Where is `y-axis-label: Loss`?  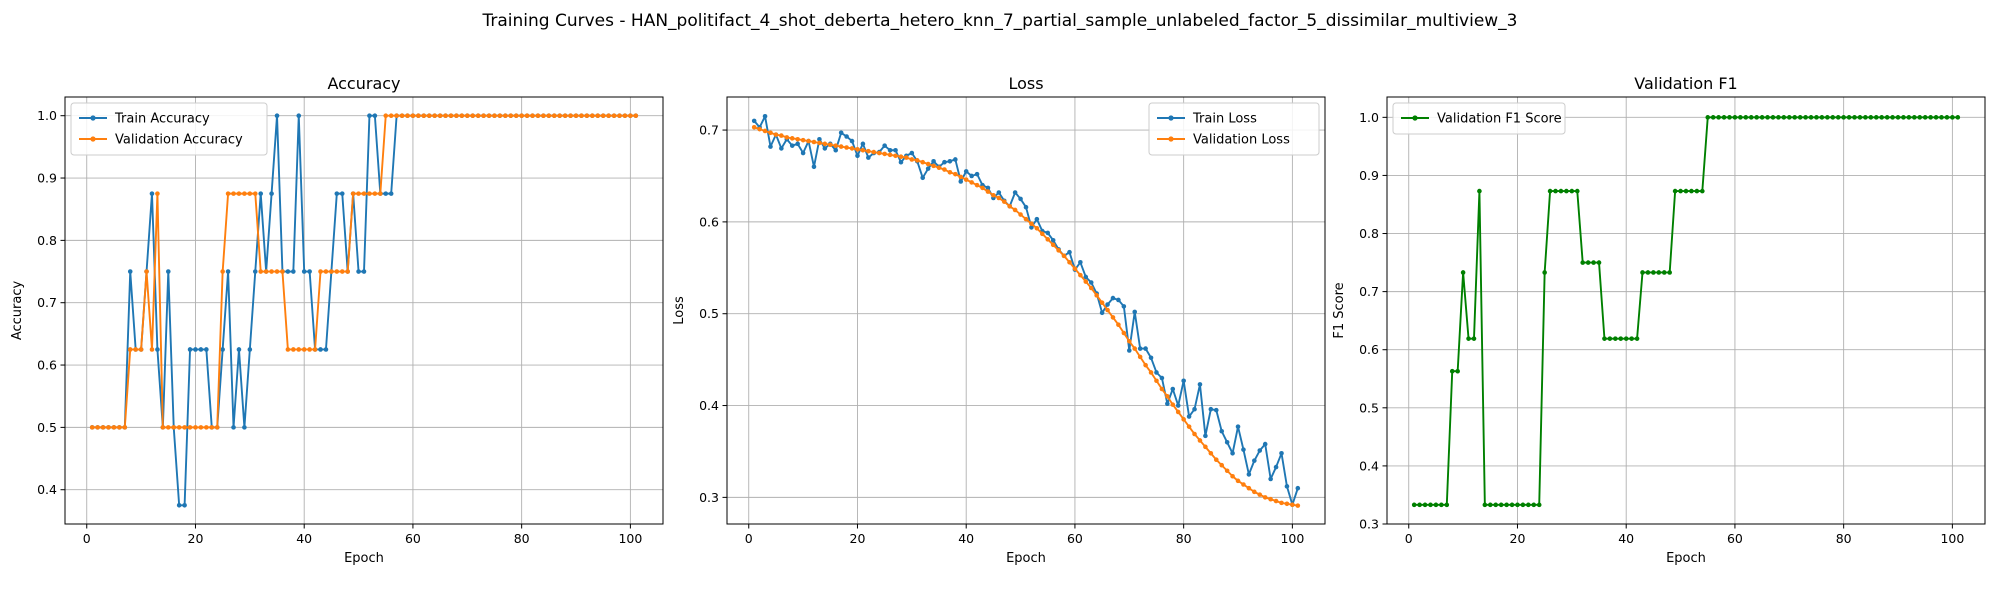 y-axis-label: Loss is located at coordinates (679, 310).